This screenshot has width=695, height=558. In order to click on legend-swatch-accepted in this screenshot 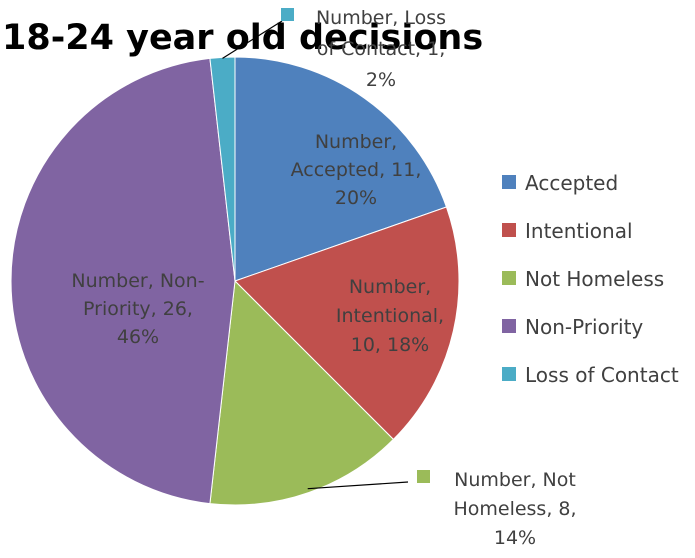, I will do `click(509, 182)`.